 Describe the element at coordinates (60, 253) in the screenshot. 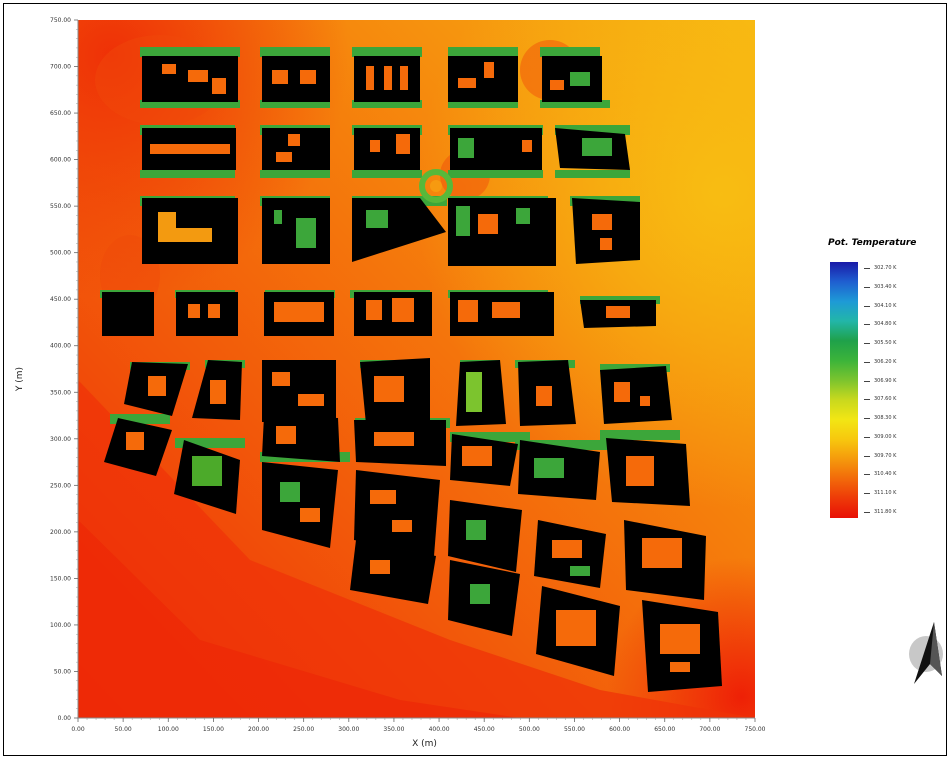

I see `y-tick-label: 500.00` at that location.